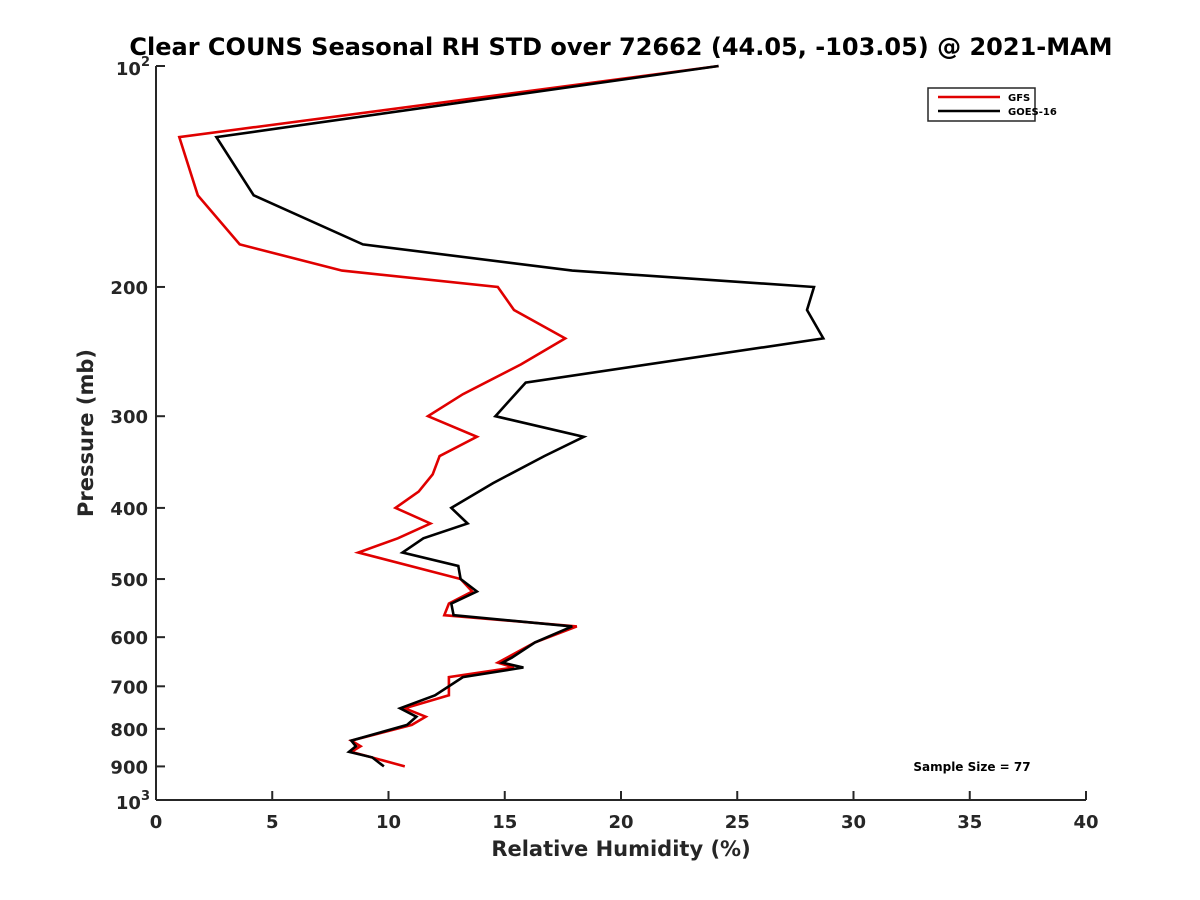 This screenshot has width=1200, height=900. What do you see at coordinates (620, 822) in the screenshot?
I see `x-tick-label: 20` at bounding box center [620, 822].